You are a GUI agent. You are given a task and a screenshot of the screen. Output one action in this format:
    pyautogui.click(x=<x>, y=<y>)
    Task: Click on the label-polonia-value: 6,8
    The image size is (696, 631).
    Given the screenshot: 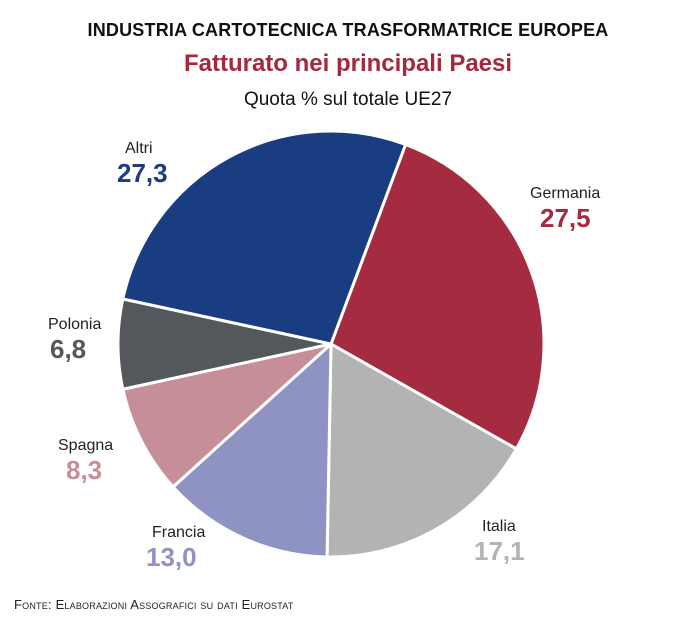 What is the action you would take?
    pyautogui.click(x=68, y=349)
    